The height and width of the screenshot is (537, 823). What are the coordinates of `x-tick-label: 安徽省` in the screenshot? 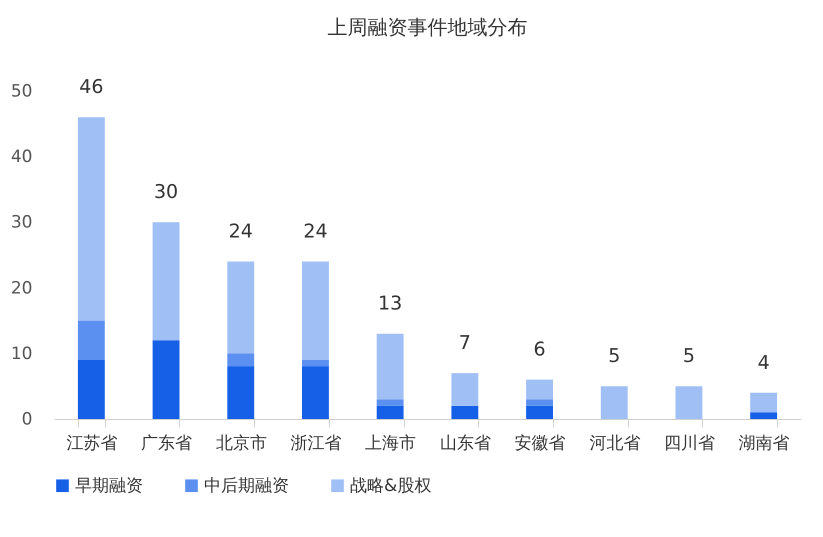 It's located at (540, 444).